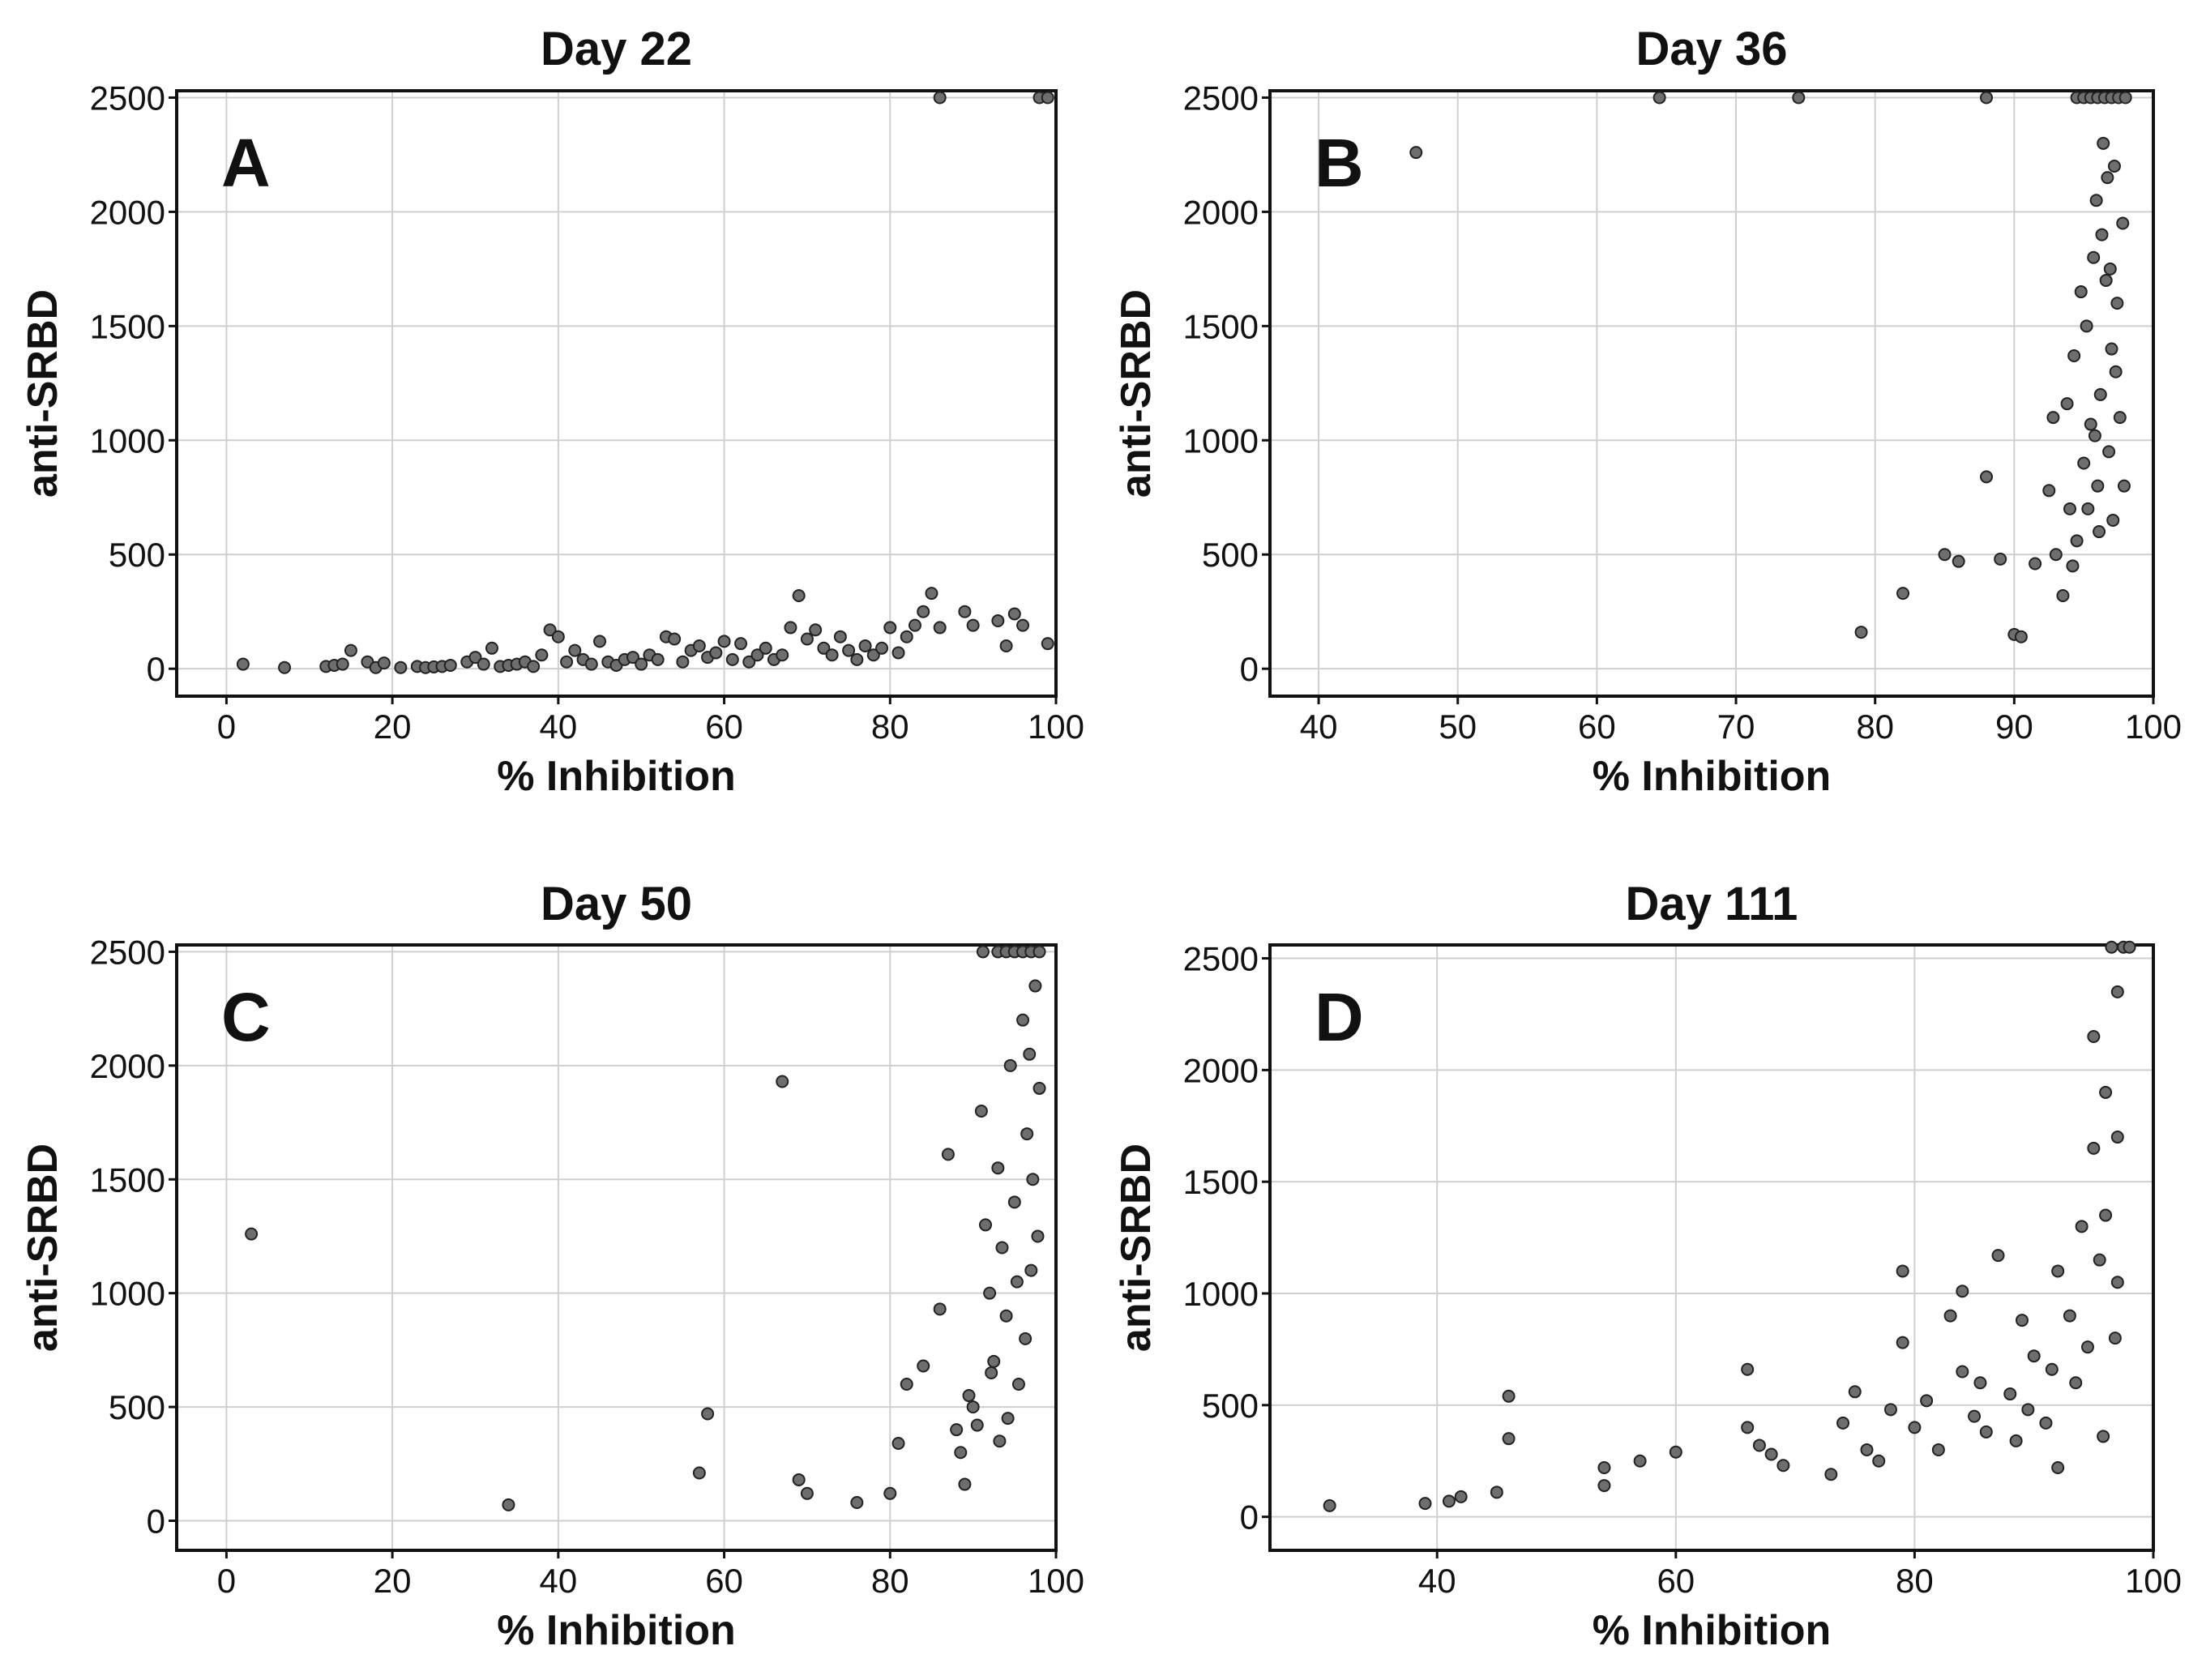 Image resolution: width=2189 pixels, height=1680 pixels. Describe the element at coordinates (1711, 49) in the screenshot. I see `chart-title: Day 36` at that location.